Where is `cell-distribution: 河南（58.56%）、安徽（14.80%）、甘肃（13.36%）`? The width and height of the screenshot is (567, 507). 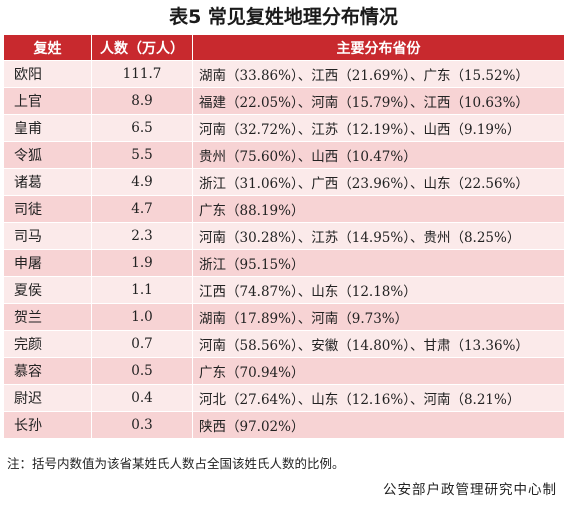 cell-distribution: 河南（58.56%）、安徽（14.80%）、甘肃（13.36%） is located at coordinates (378, 344).